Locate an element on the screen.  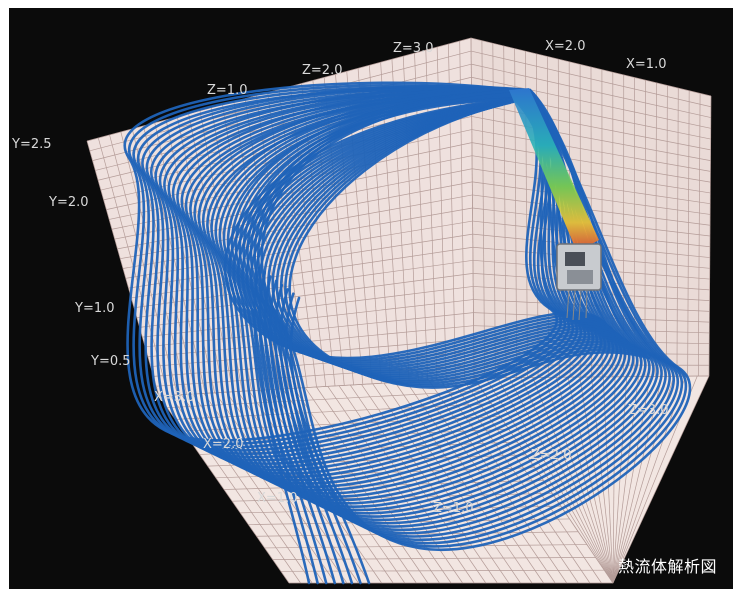
label-top-z-2: Z=2.0 is located at coordinates (322, 70).